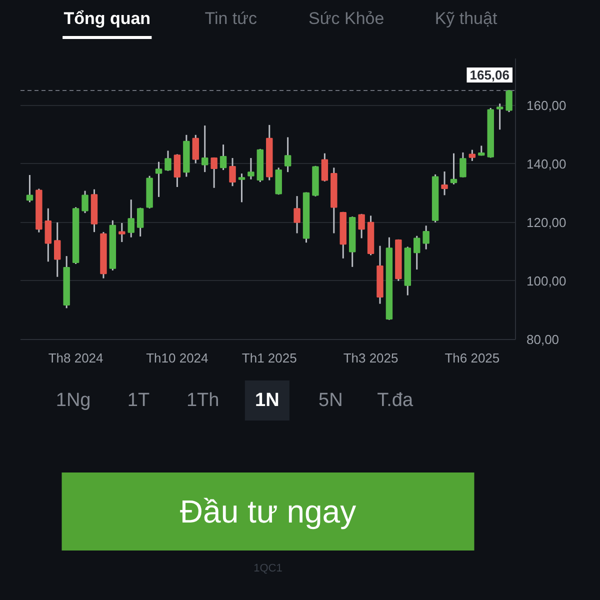 The width and height of the screenshot is (600, 600). Describe the element at coordinates (346, 18) in the screenshot. I see `text: Sức Khỏe` at that location.